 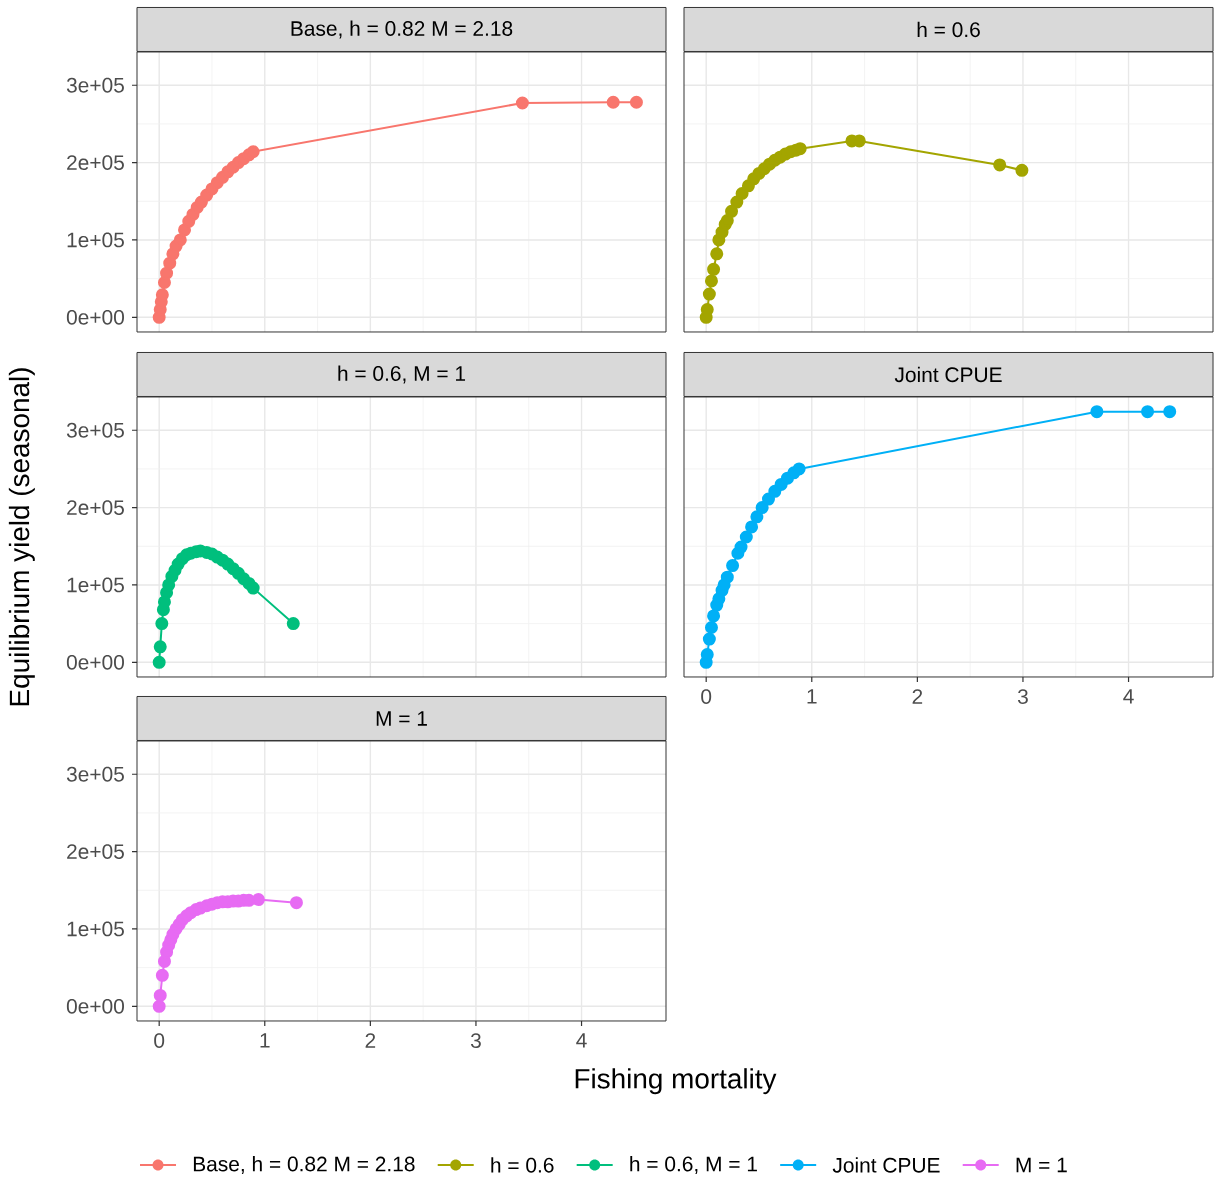 I want to click on chart-title: h = 0.6, M = 1, so click(x=402, y=374).